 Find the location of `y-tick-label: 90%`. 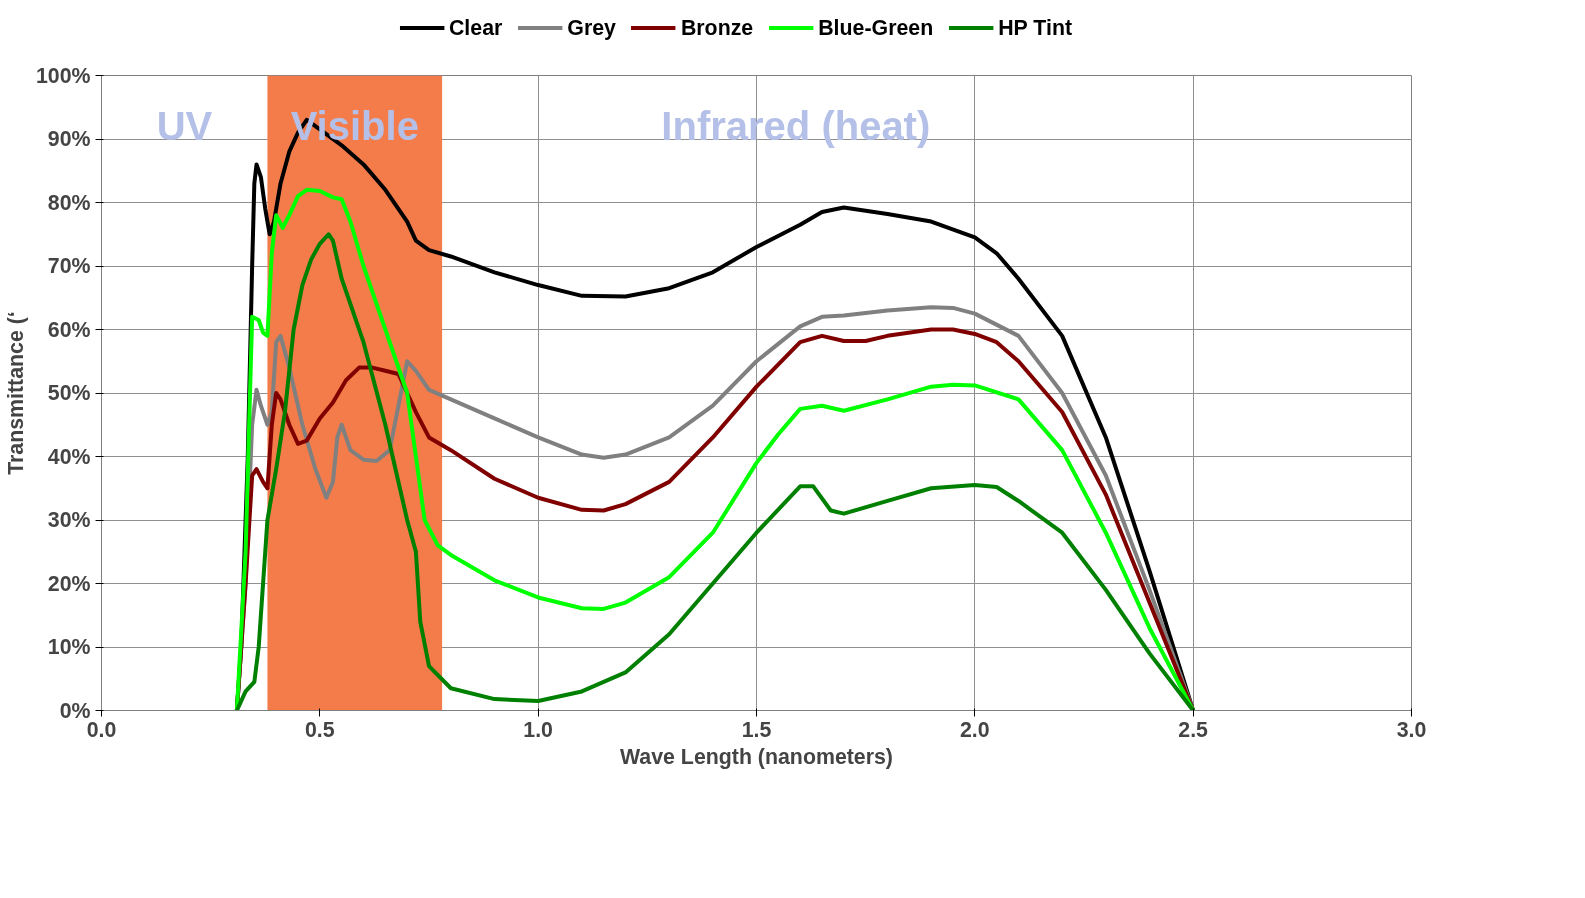

y-tick-label: 90% is located at coordinates (69, 139).